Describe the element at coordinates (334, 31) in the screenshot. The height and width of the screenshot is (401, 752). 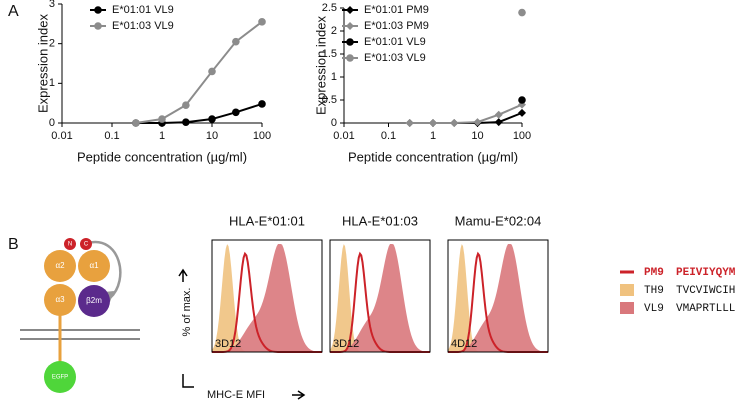
I see `y-tick-label: 2` at that location.